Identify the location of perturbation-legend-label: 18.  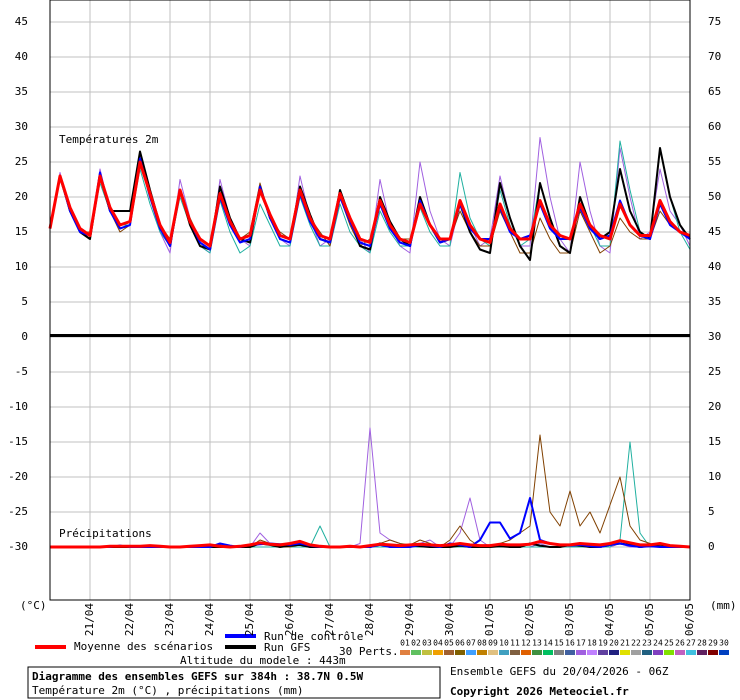
(592, 643).